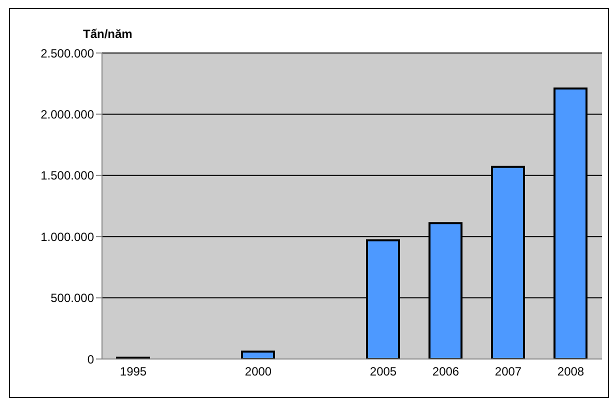 This screenshot has width=609, height=400. What do you see at coordinates (90, 359) in the screenshot?
I see `y-tick-label: 0` at bounding box center [90, 359].